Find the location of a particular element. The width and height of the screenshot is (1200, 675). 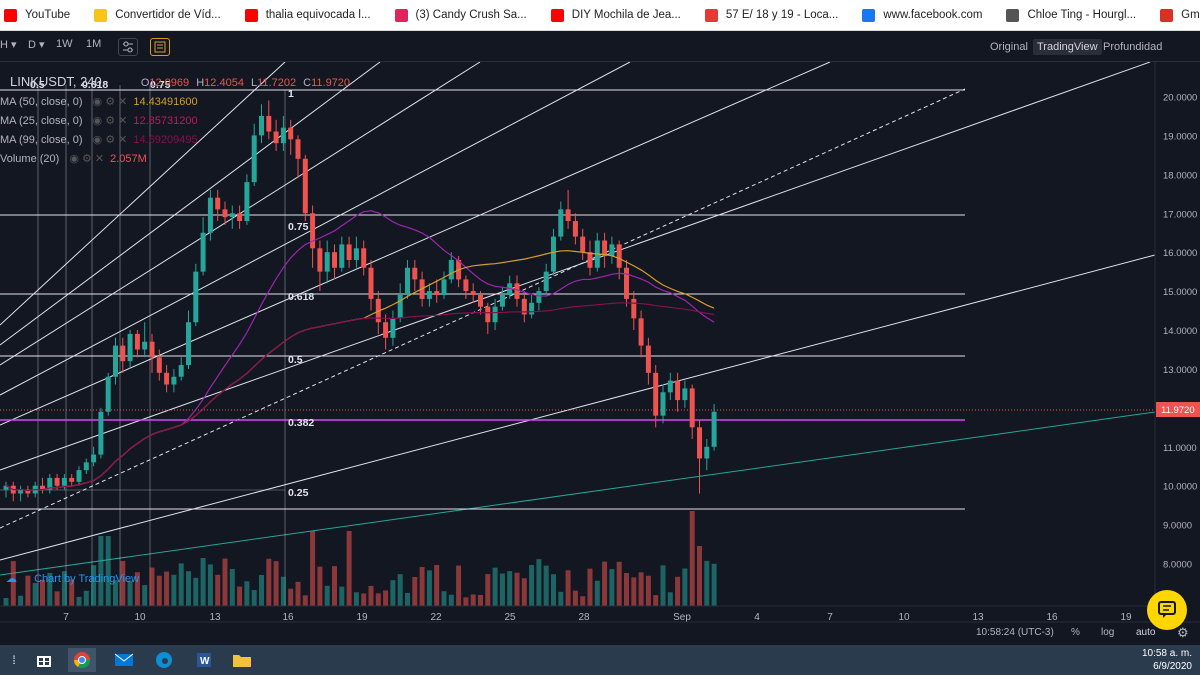

current-price-label: 11.9720 is located at coordinates (1178, 410).